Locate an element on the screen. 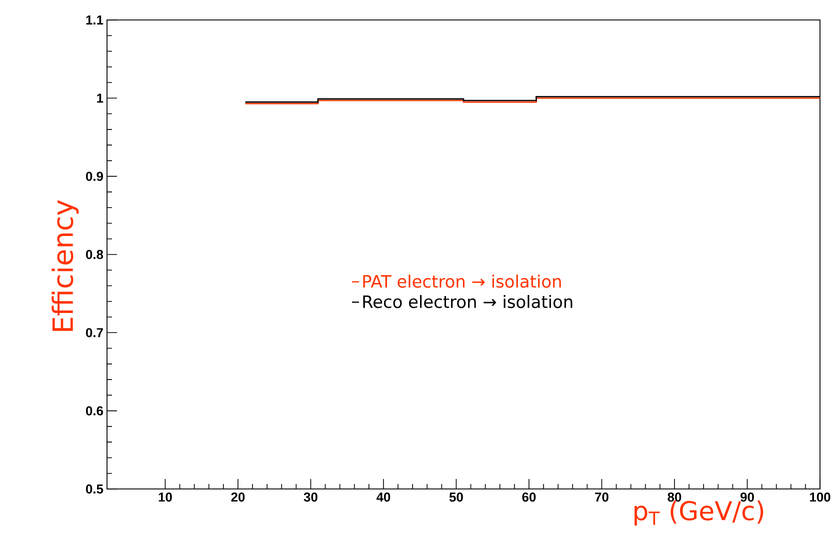 The height and width of the screenshot is (554, 840). x-tick-label: 30 is located at coordinates (311, 497).